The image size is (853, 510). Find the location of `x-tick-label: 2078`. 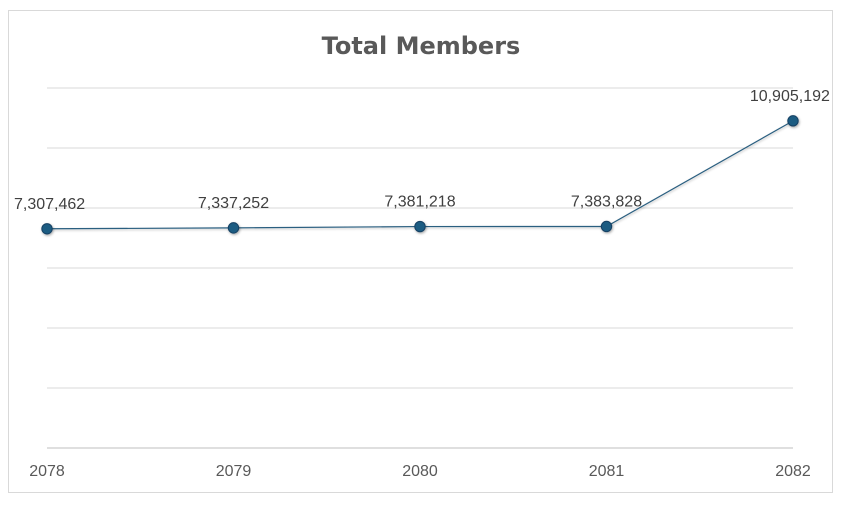

x-tick-label: 2078 is located at coordinates (47, 471).